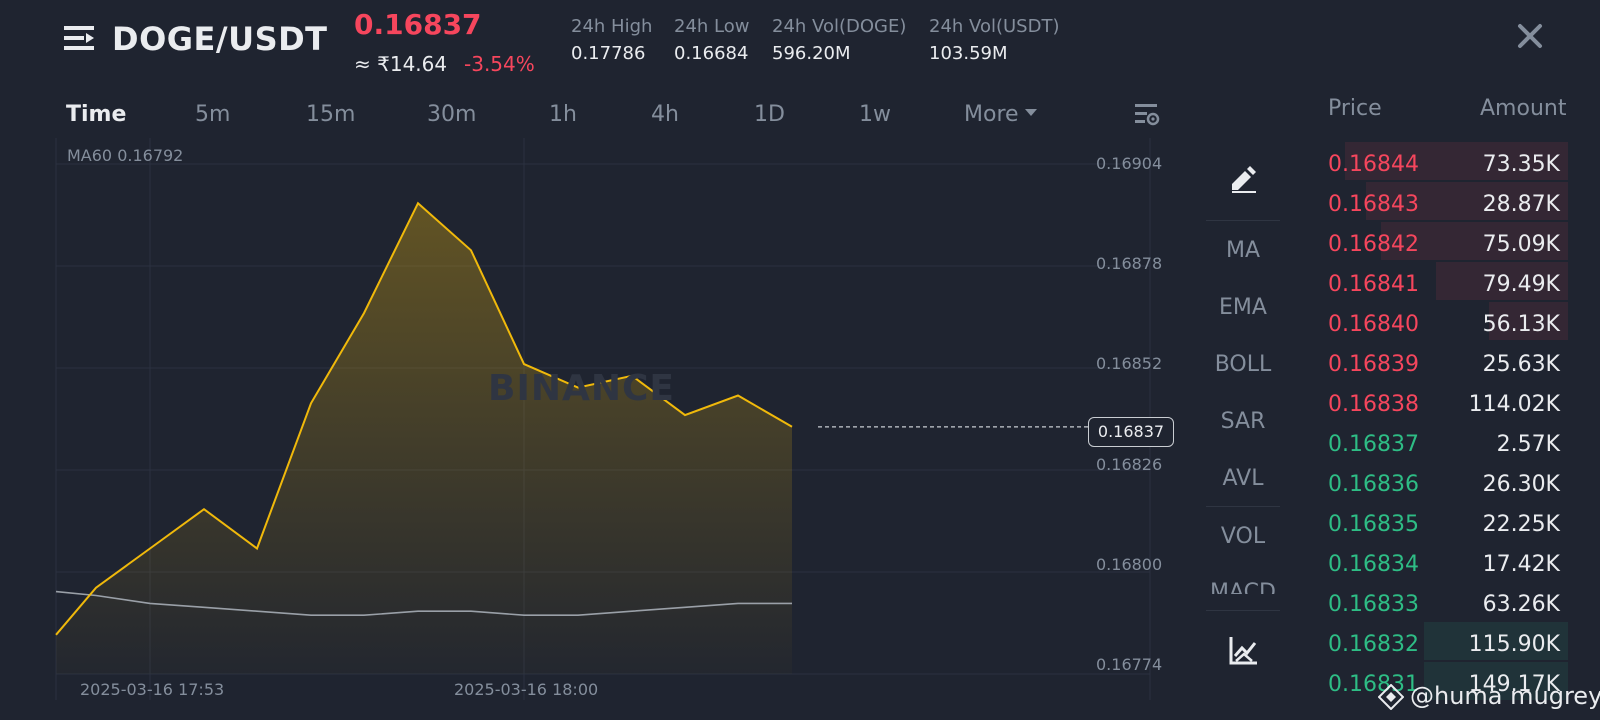  Describe the element at coordinates (563, 114) in the screenshot. I see `tab-1h: 1h` at that location.